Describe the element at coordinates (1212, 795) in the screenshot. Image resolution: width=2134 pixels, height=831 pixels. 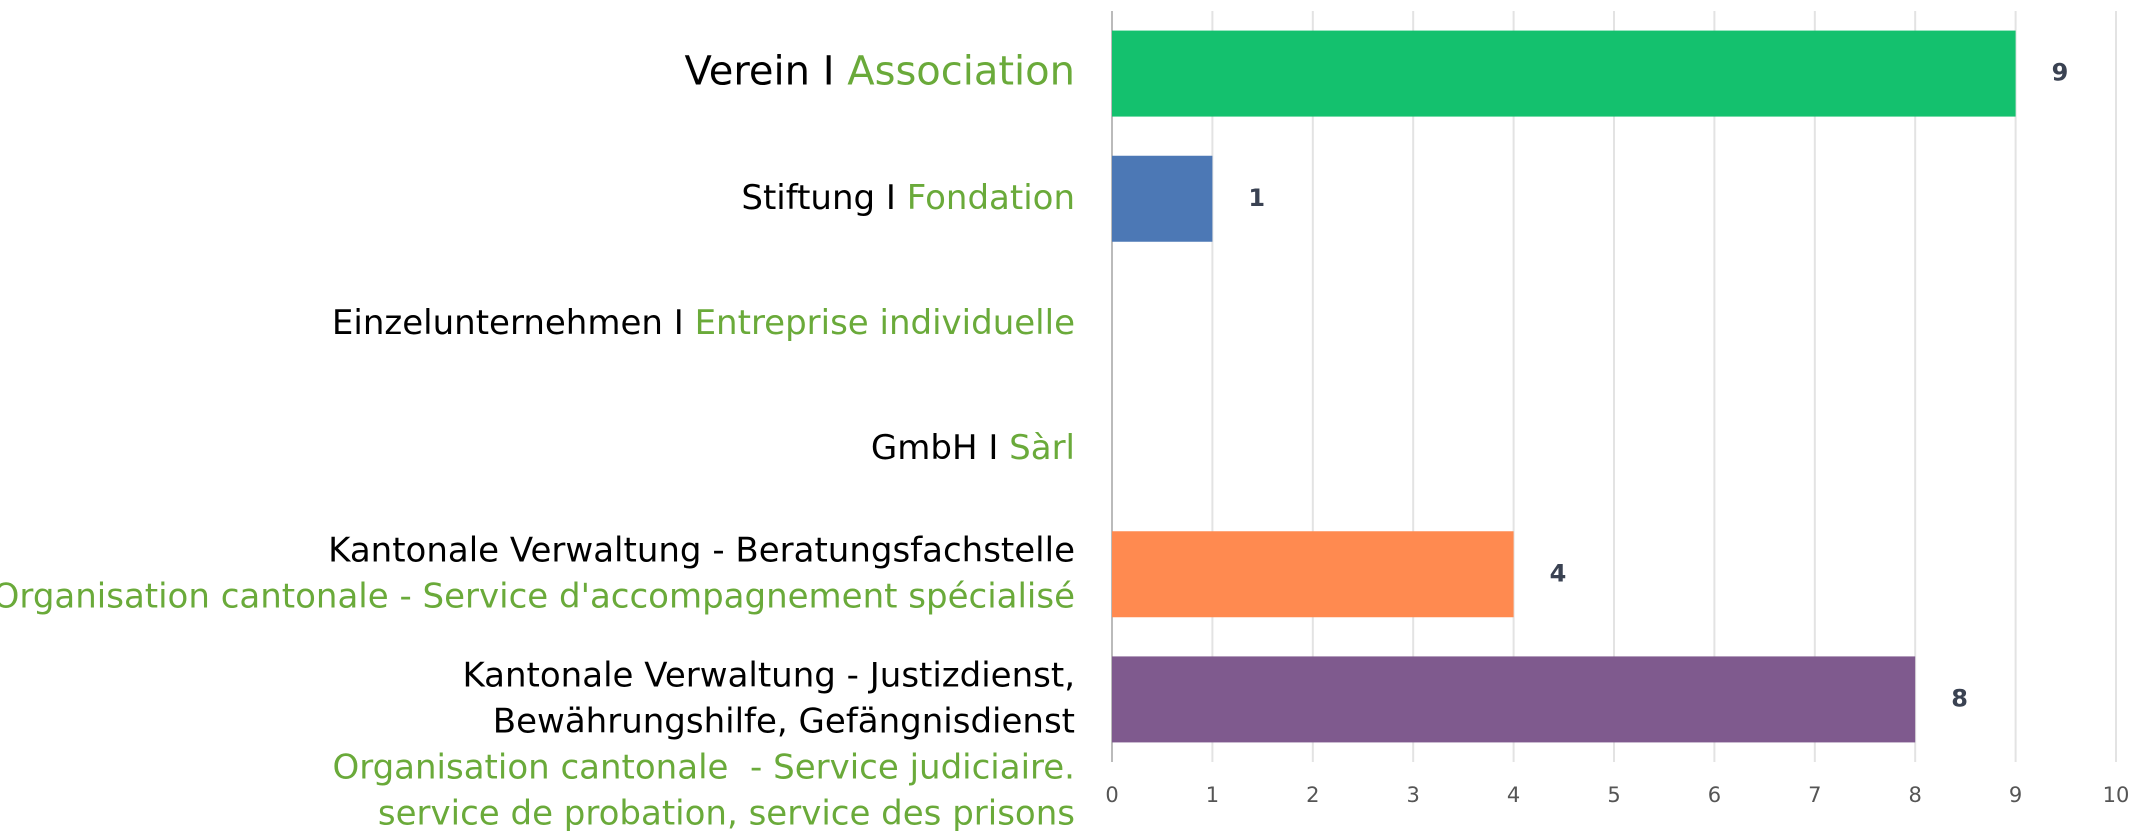
I see `x-tick-label: 1` at that location.